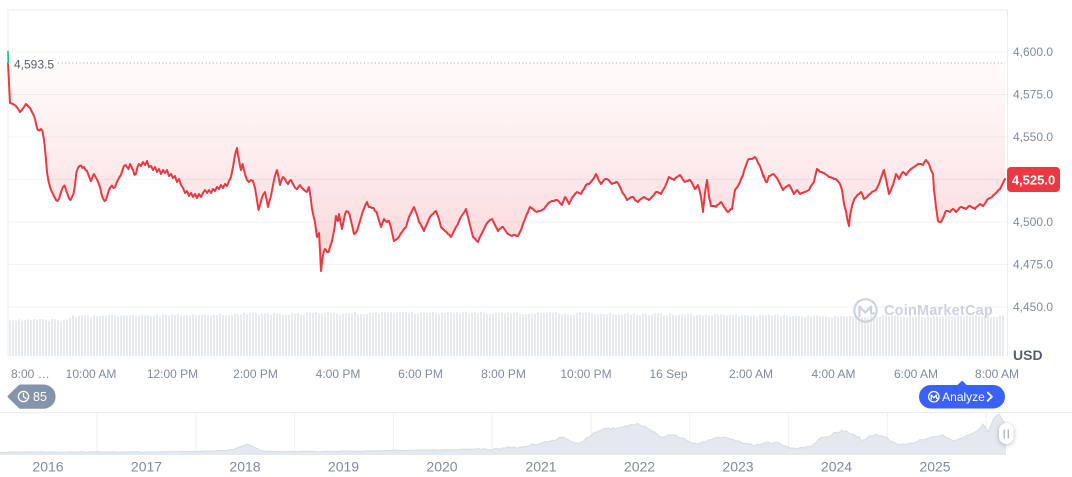 The image size is (1072, 477). What do you see at coordinates (997, 374) in the screenshot?
I see `svg-text: 8:00 AM` at bounding box center [997, 374].